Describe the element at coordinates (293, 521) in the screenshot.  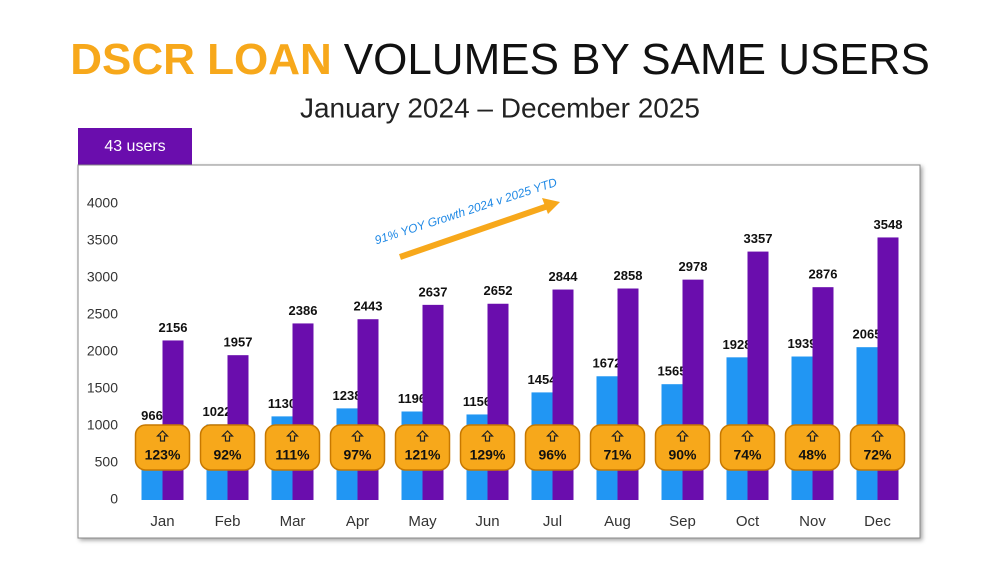
I see `x-tick-label: Mar` at that location.